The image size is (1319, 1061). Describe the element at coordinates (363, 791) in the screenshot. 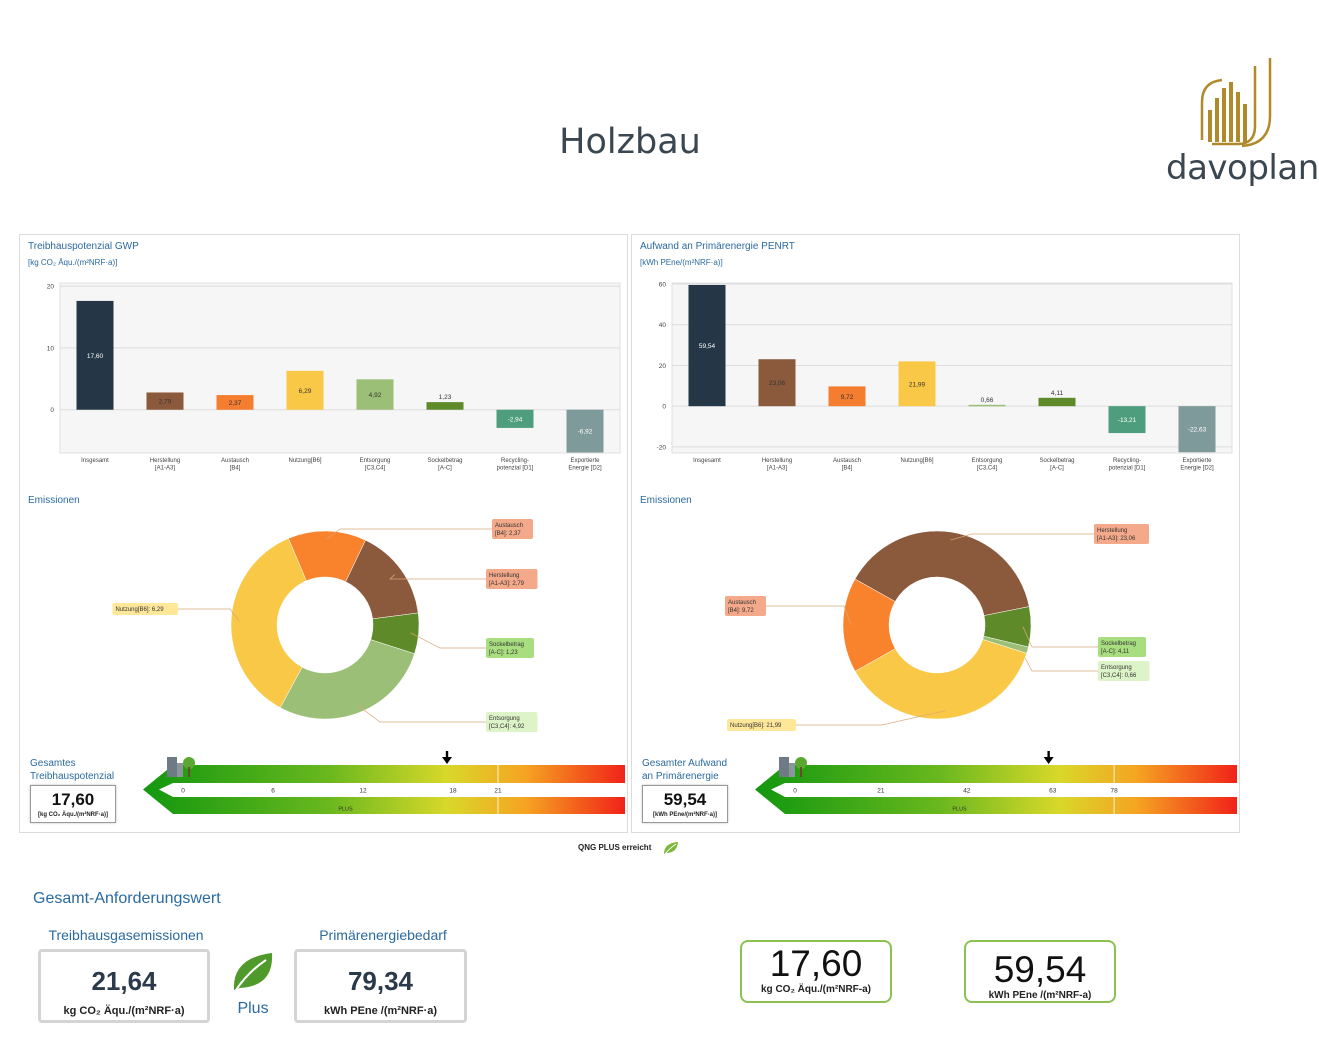

I see `gauge-tick-label: 12` at that location.